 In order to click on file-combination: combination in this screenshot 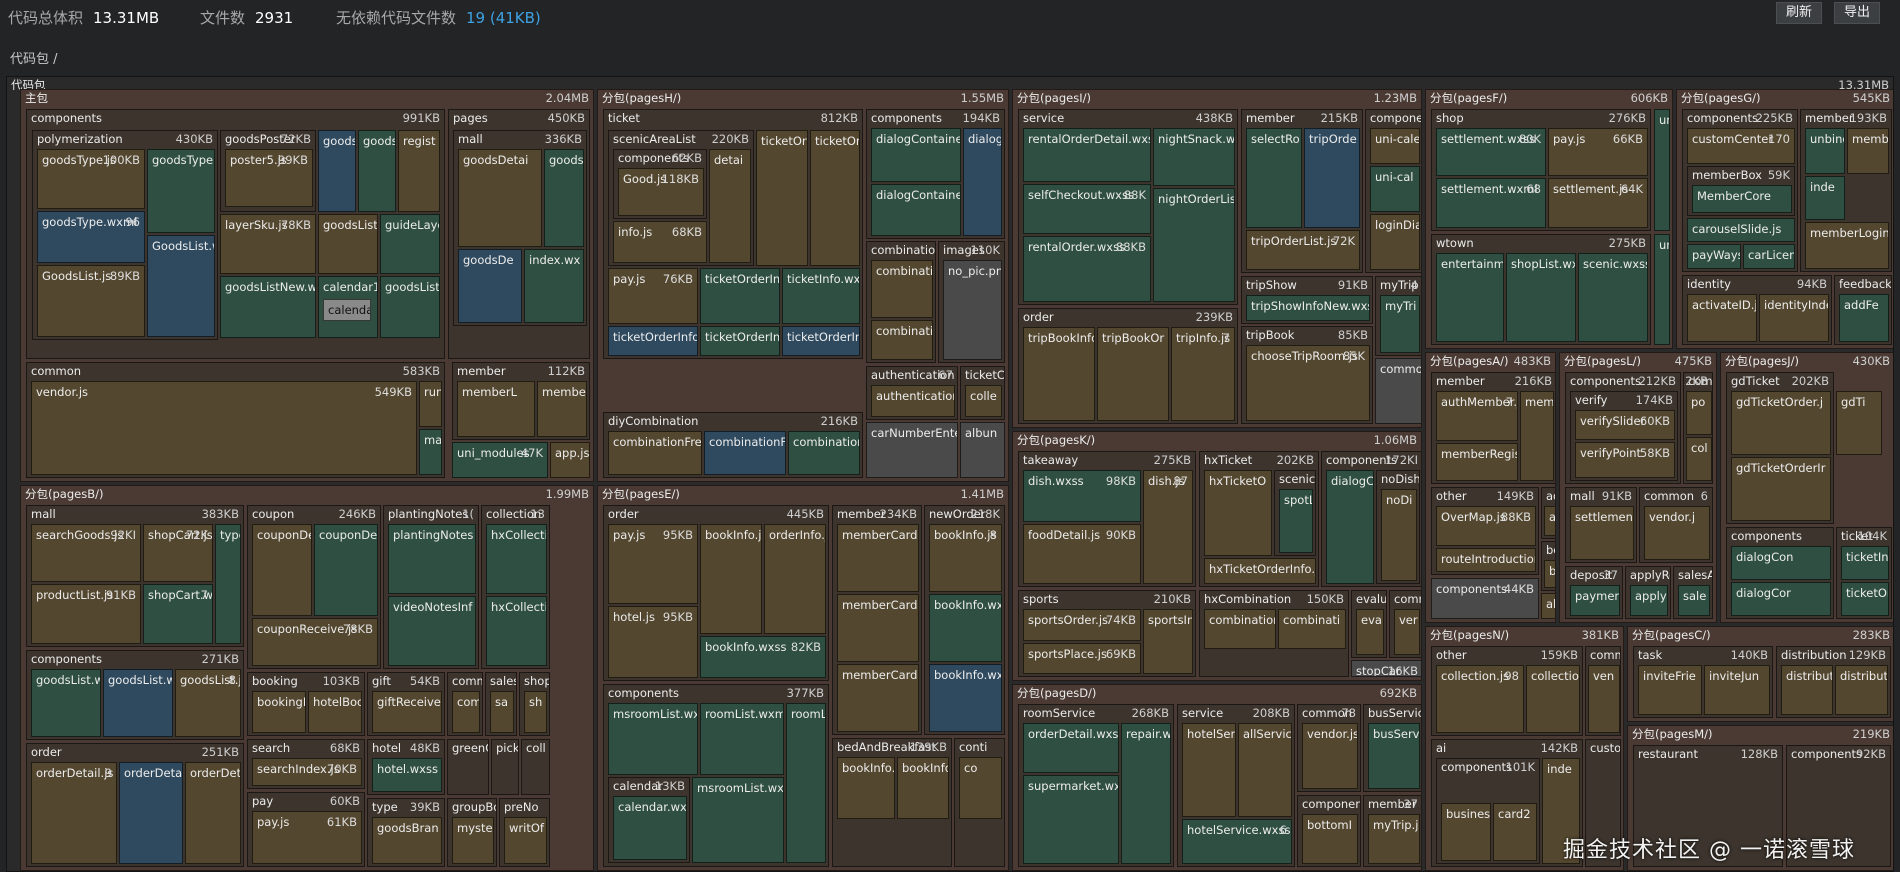, I will do `click(824, 453)`.